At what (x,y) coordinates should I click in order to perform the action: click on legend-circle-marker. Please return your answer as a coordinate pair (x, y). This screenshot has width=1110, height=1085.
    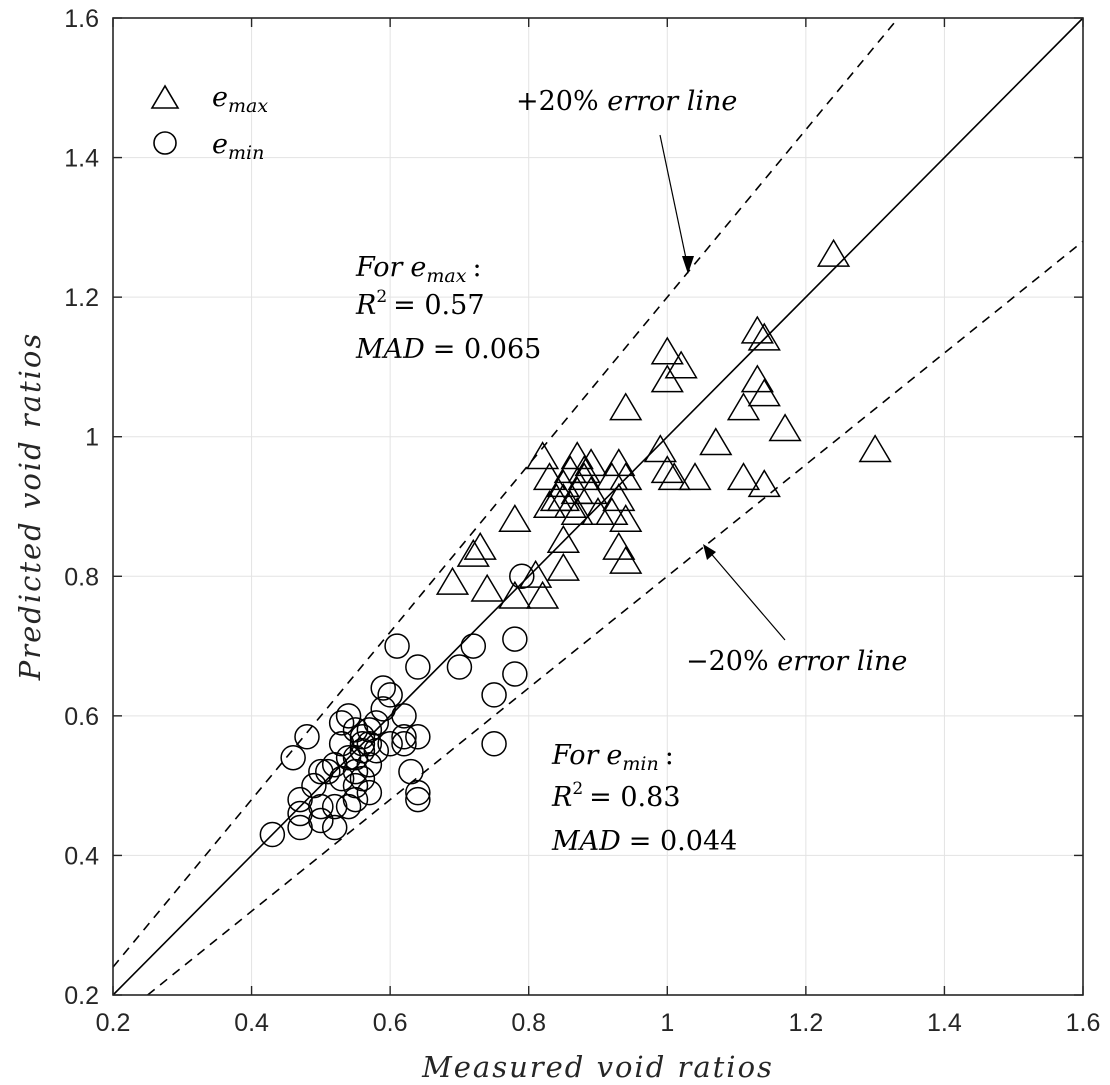
    Looking at the image, I should click on (165, 143).